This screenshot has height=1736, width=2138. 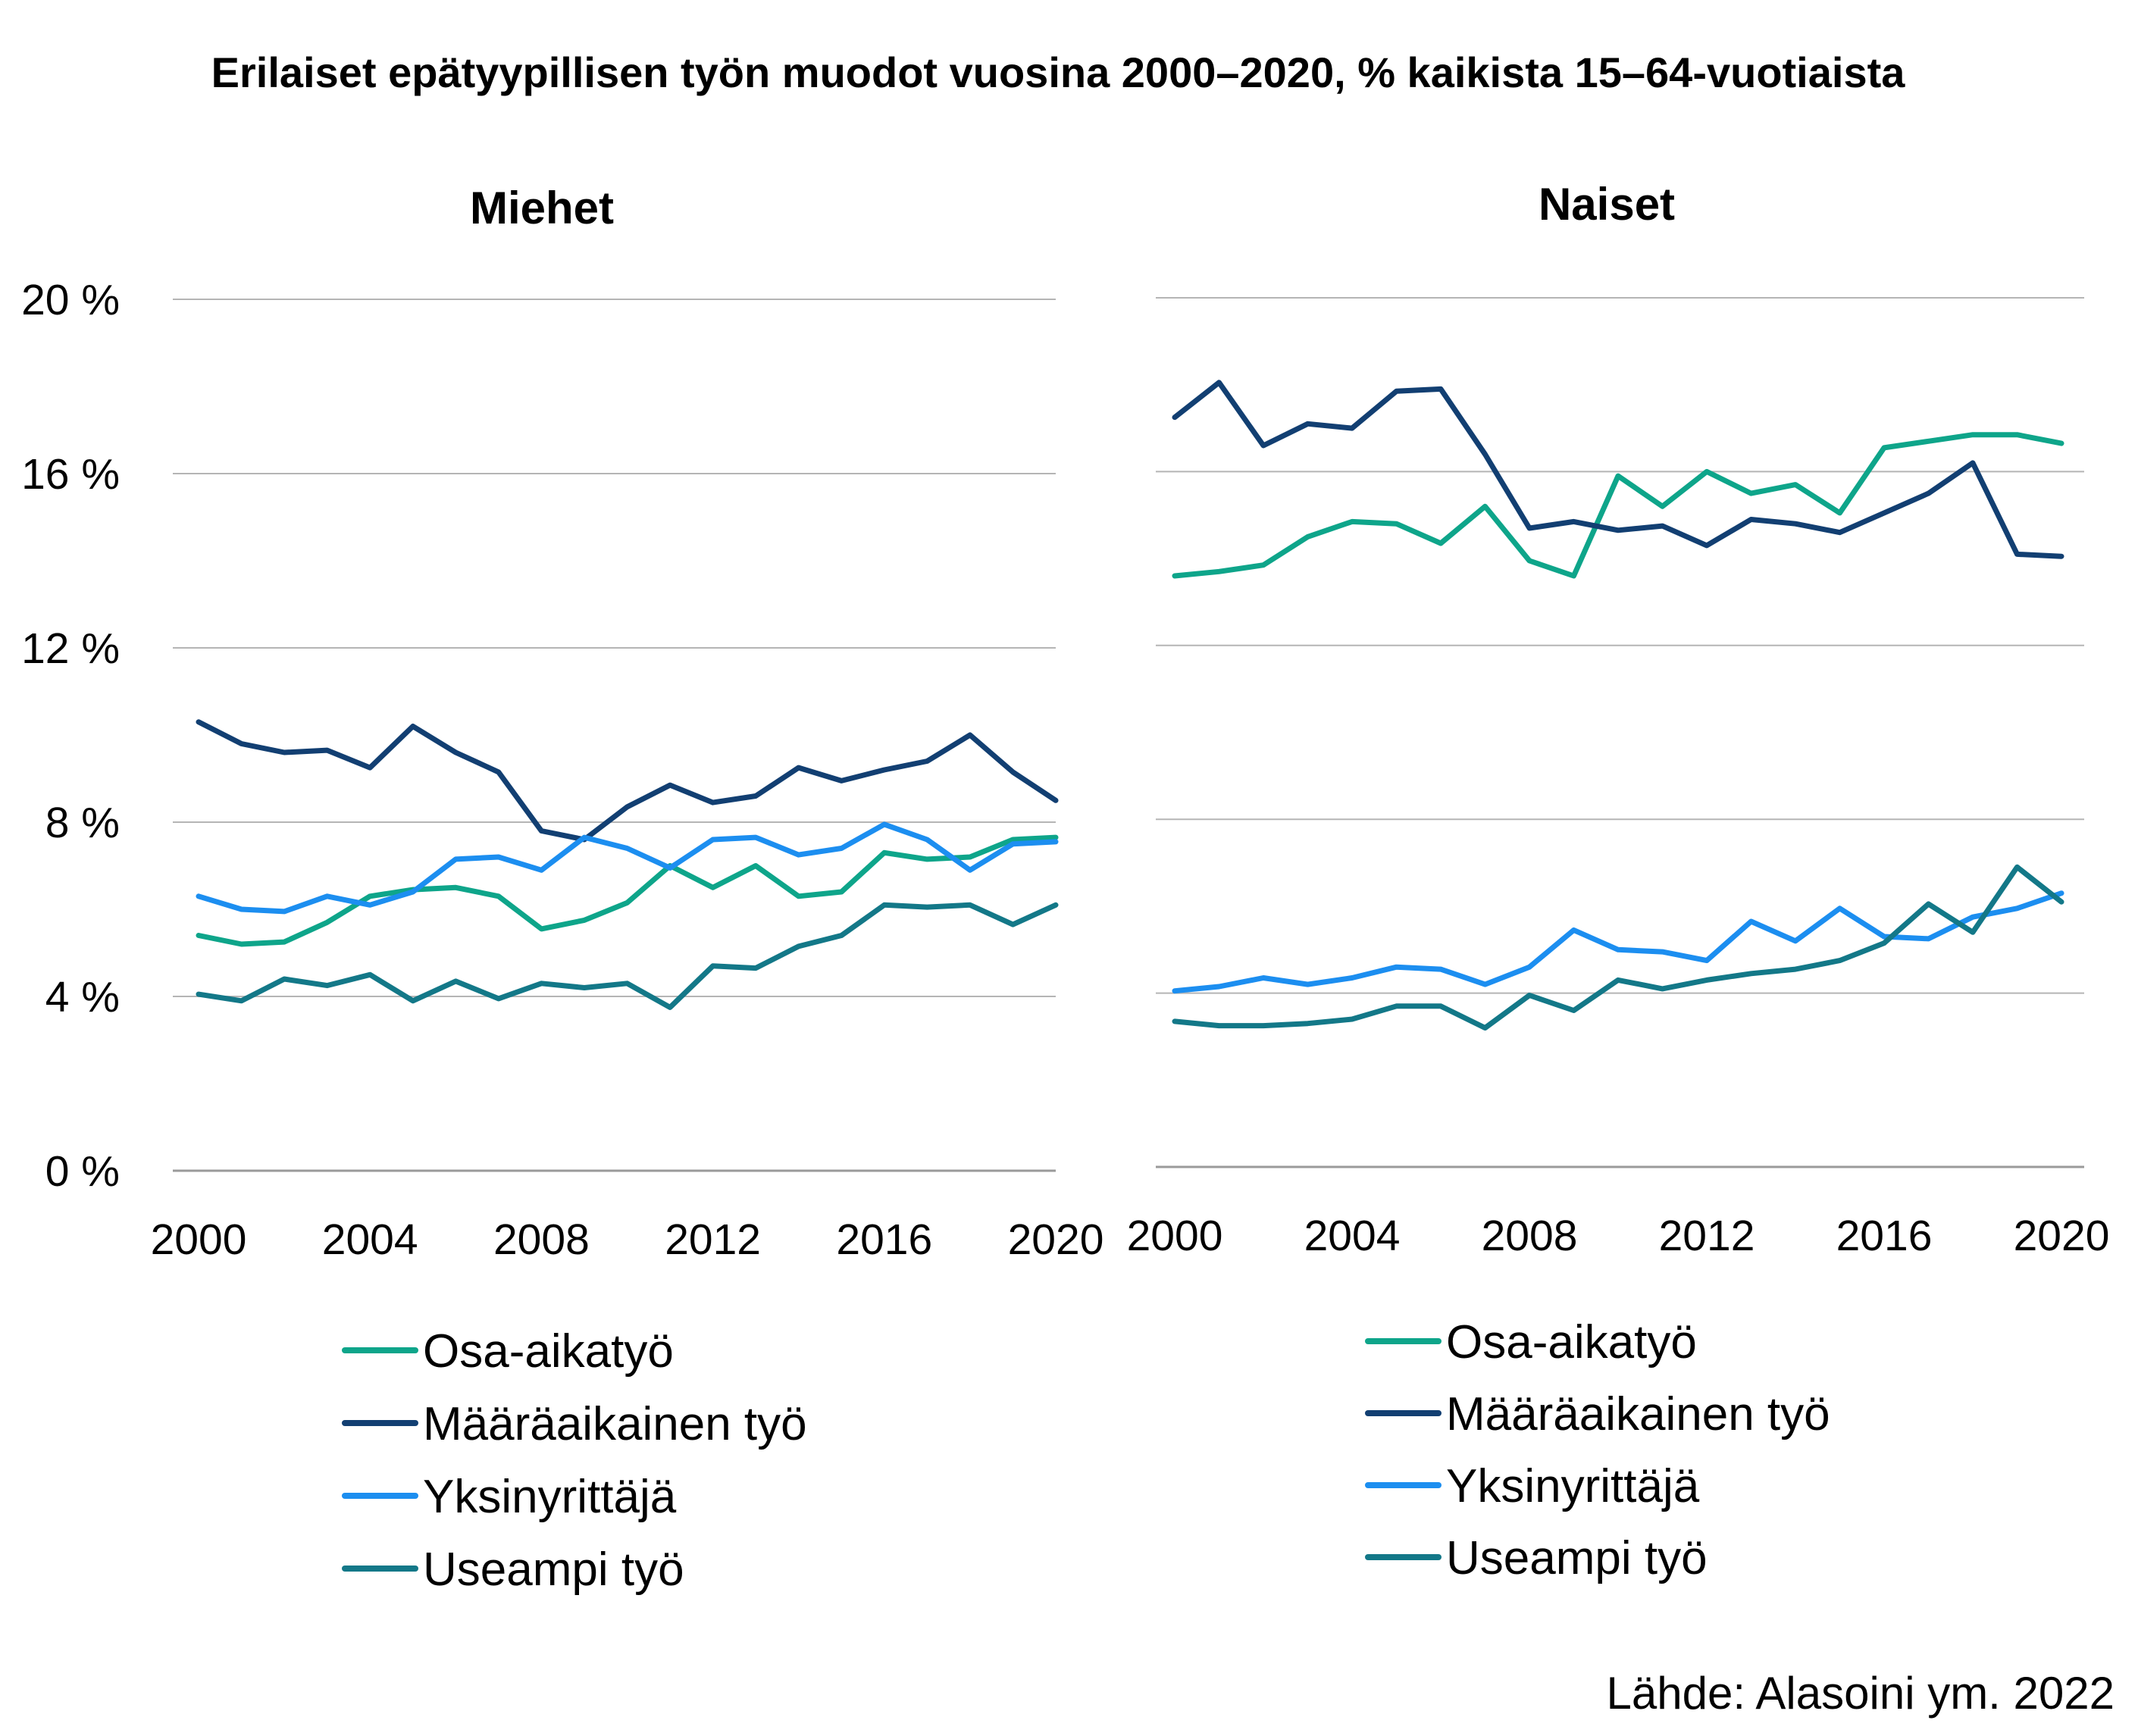 What do you see at coordinates (1607, 204) in the screenshot?
I see `panel-title: Naiset` at bounding box center [1607, 204].